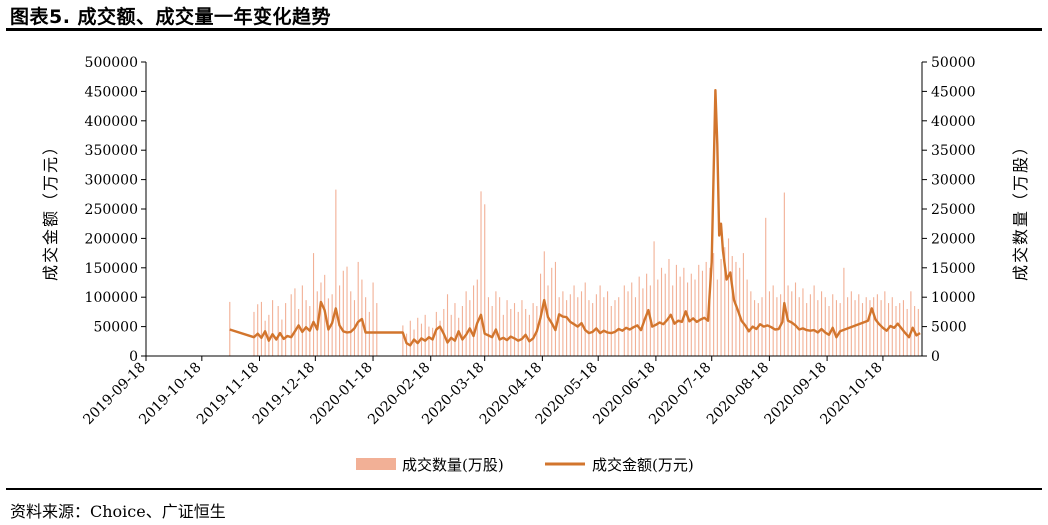 The width and height of the screenshot is (1048, 525). Describe the element at coordinates (111, 63) in the screenshot. I see `left-tick-label: 500000` at that location.